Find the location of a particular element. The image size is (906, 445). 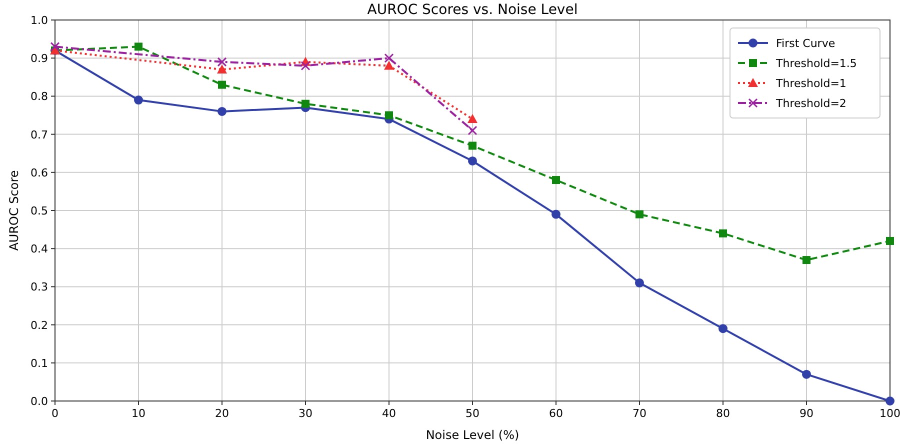

y-tick-label: 0.3 is located at coordinates (39, 287).